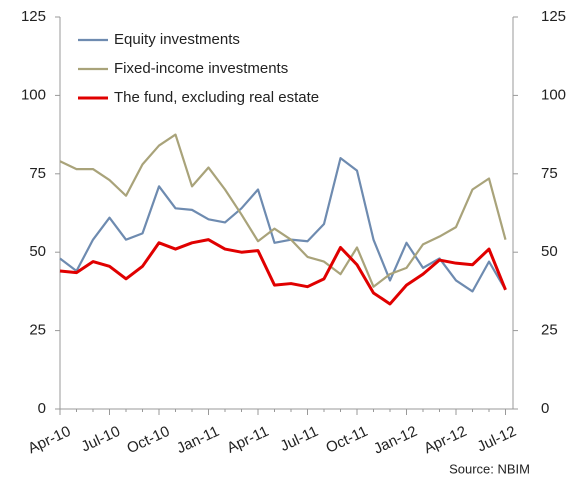  I want to click on legend-label: The fund, excluding real estate, so click(216, 97).